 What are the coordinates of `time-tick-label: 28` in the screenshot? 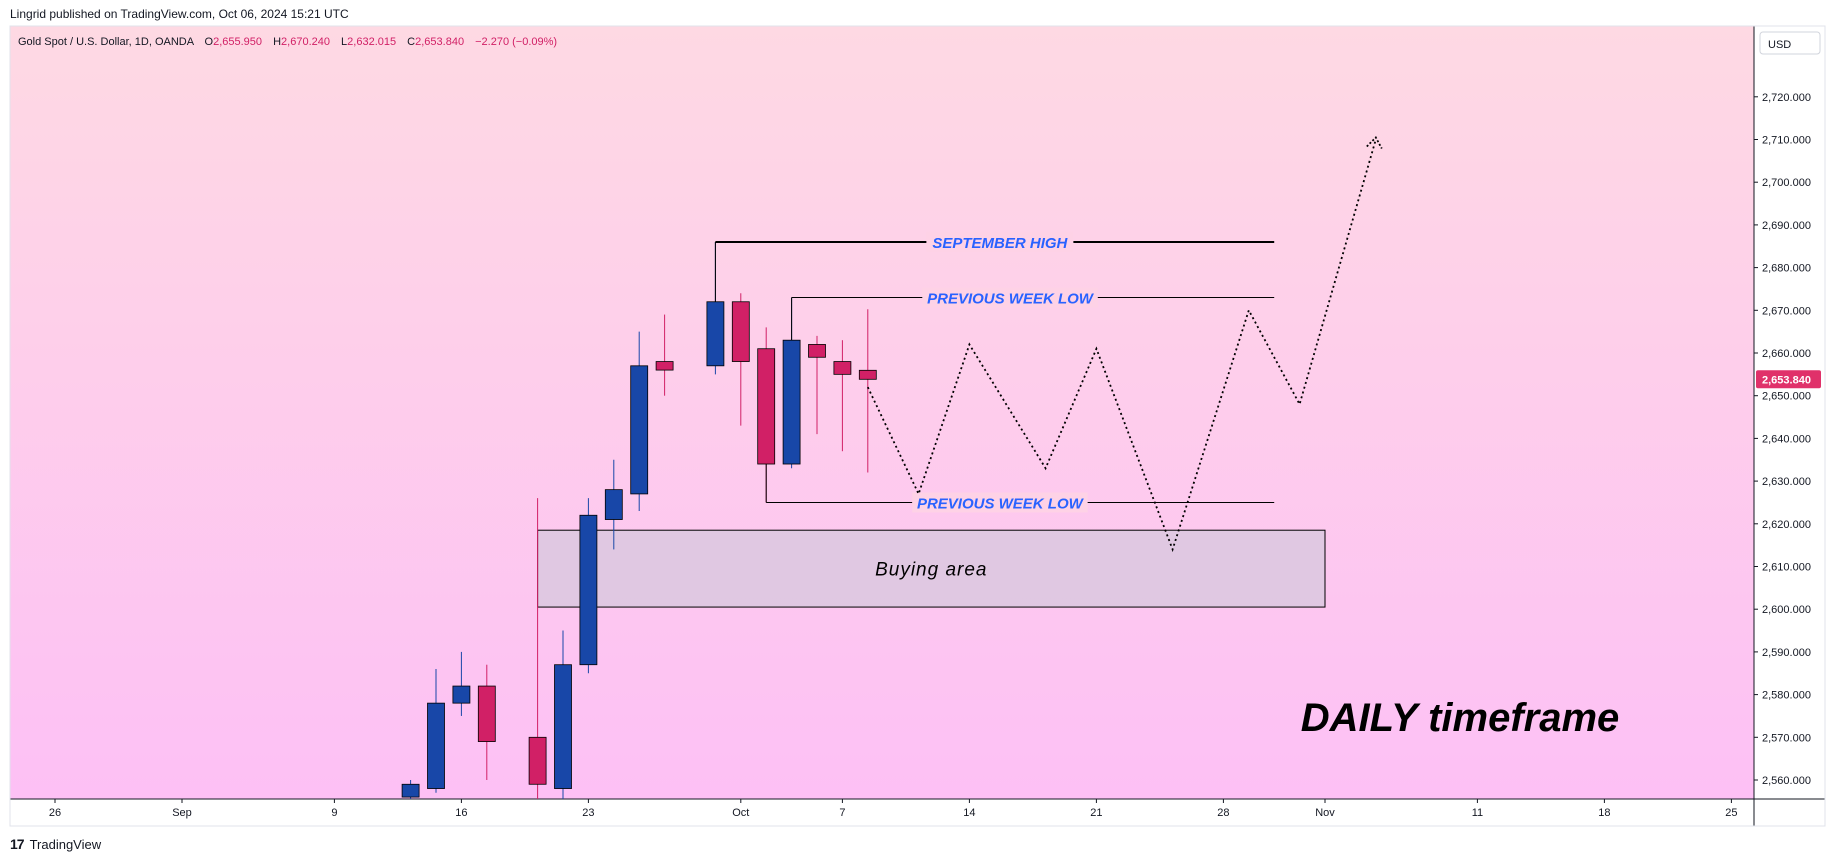 It's located at (1223, 813).